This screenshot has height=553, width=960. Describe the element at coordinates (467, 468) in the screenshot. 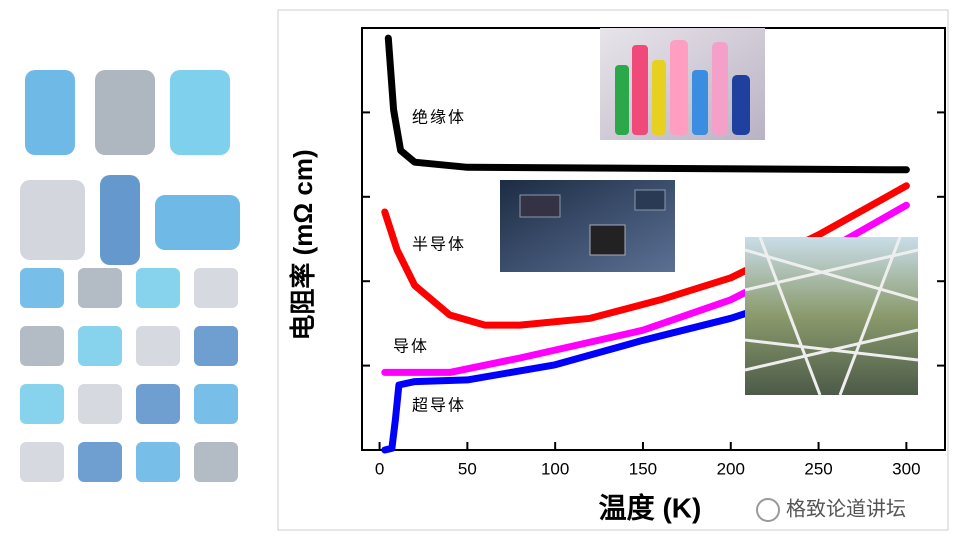

I see `x-tick-label: 50` at that location.